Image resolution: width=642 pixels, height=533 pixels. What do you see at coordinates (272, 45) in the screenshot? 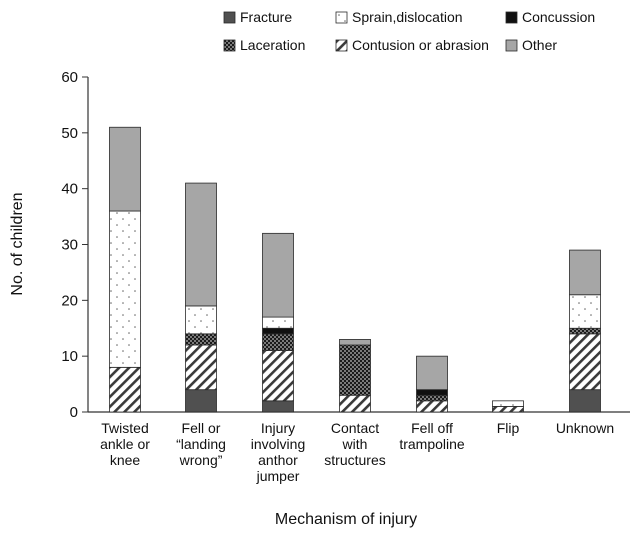
I see `legend-label: Laceration` at bounding box center [272, 45].